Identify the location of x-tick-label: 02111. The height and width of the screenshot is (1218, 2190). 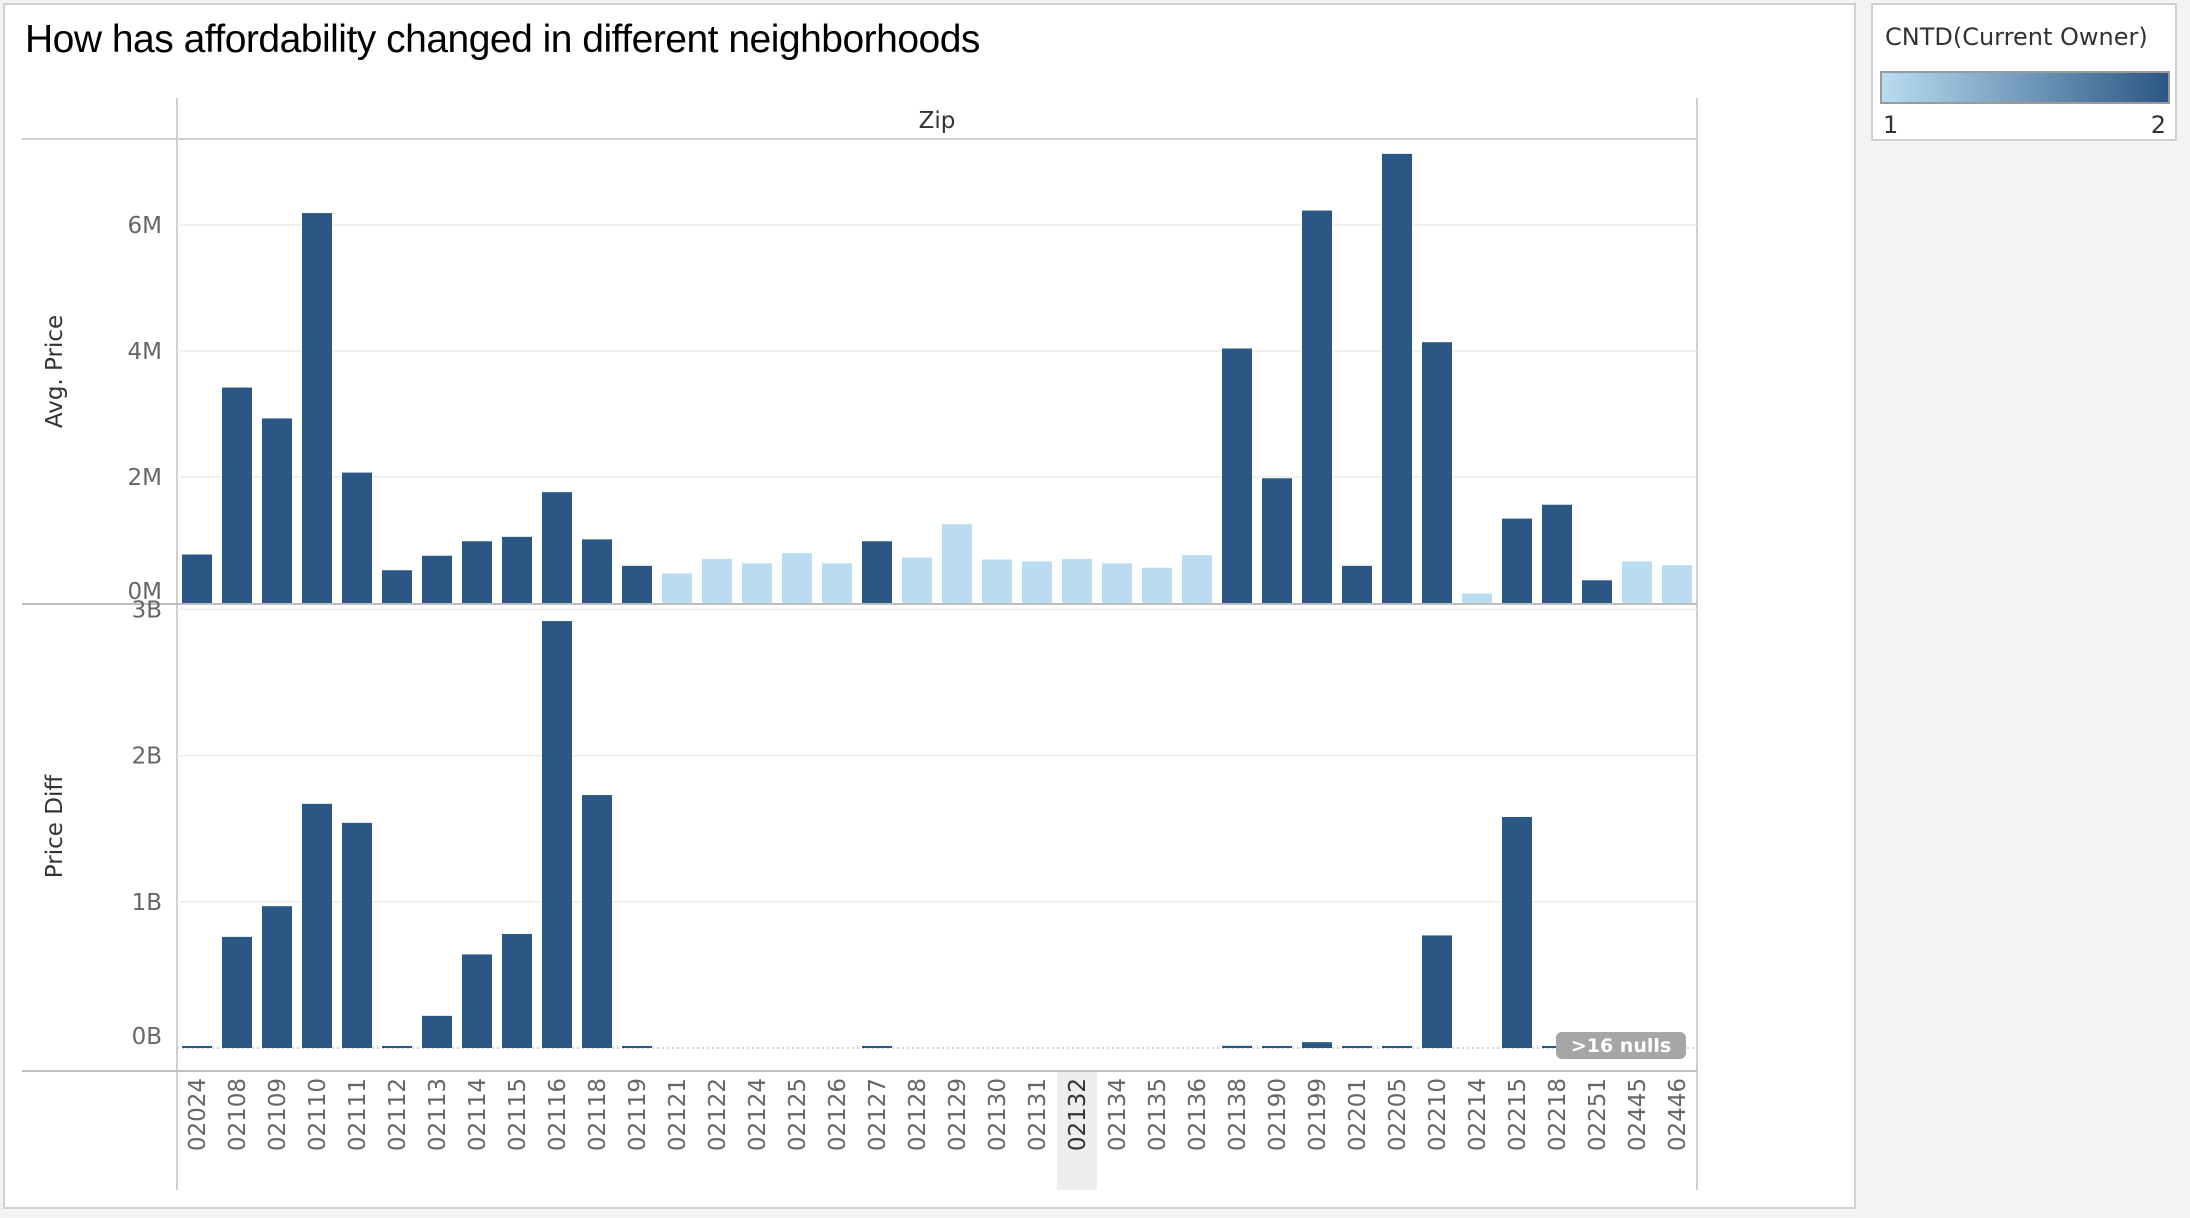
(358, 1114).